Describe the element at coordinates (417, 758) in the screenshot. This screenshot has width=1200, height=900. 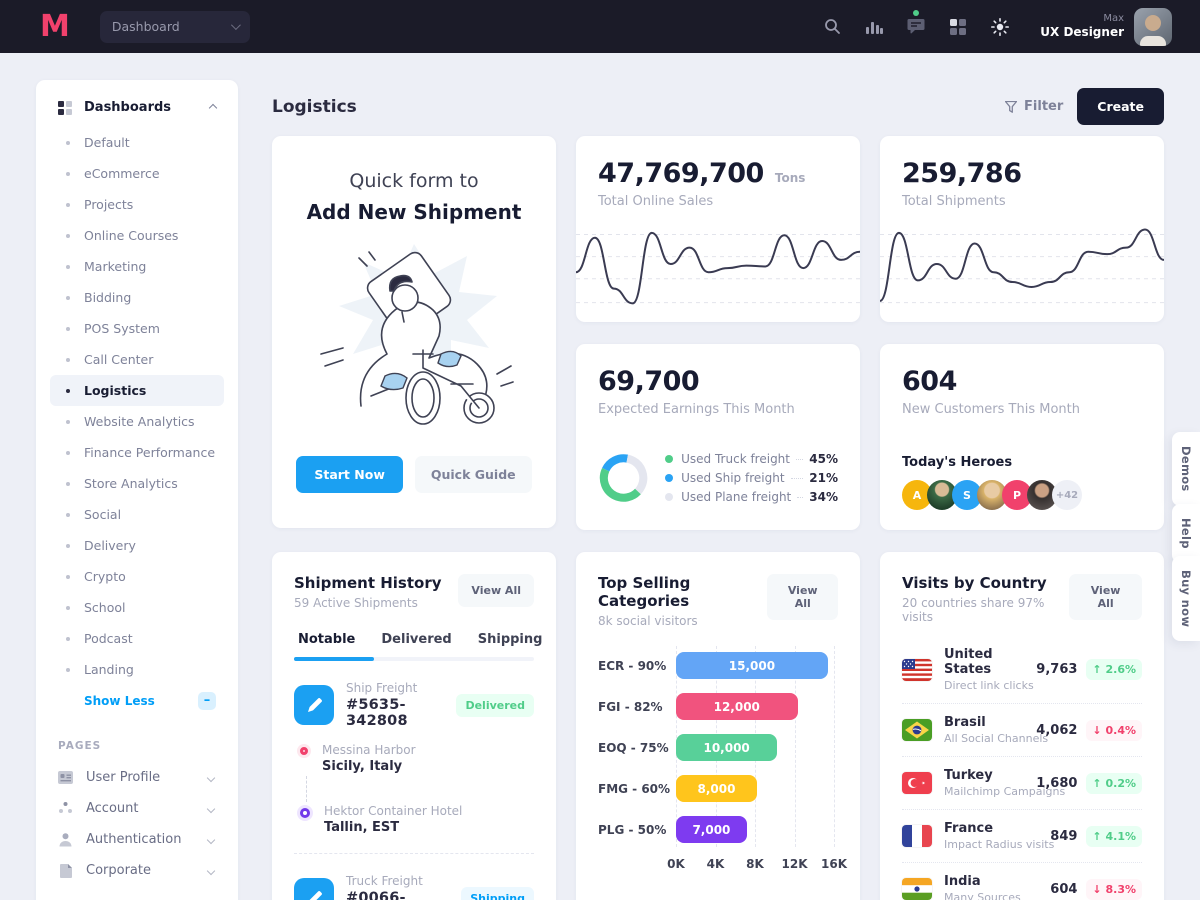
I see `route-stop: Messina Harbor Sicily, Italy` at that location.